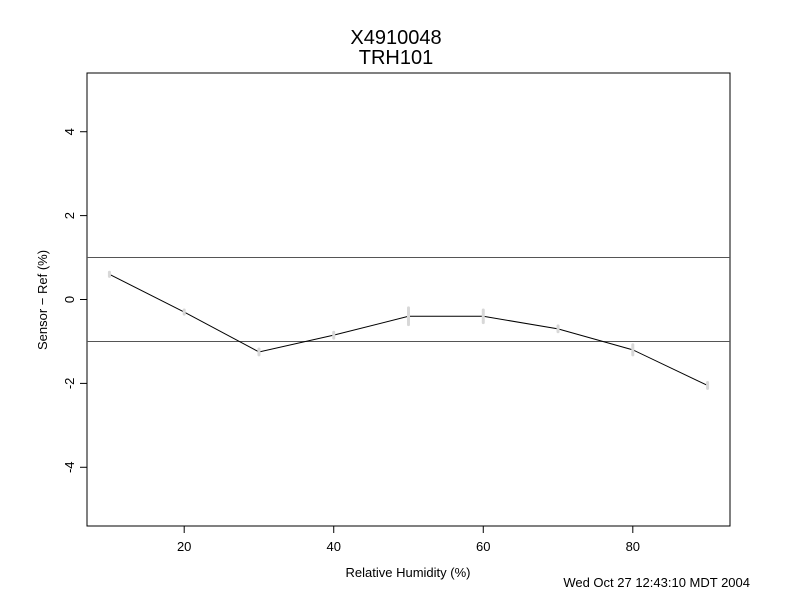 This screenshot has width=792, height=612. Describe the element at coordinates (408, 540) in the screenshot. I see `x-axis: 20 40 60 80` at that location.